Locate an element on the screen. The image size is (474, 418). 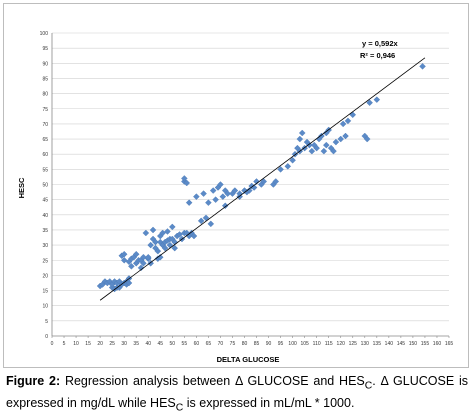
x-tick-label-90: 90 is located at coordinates (269, 344).